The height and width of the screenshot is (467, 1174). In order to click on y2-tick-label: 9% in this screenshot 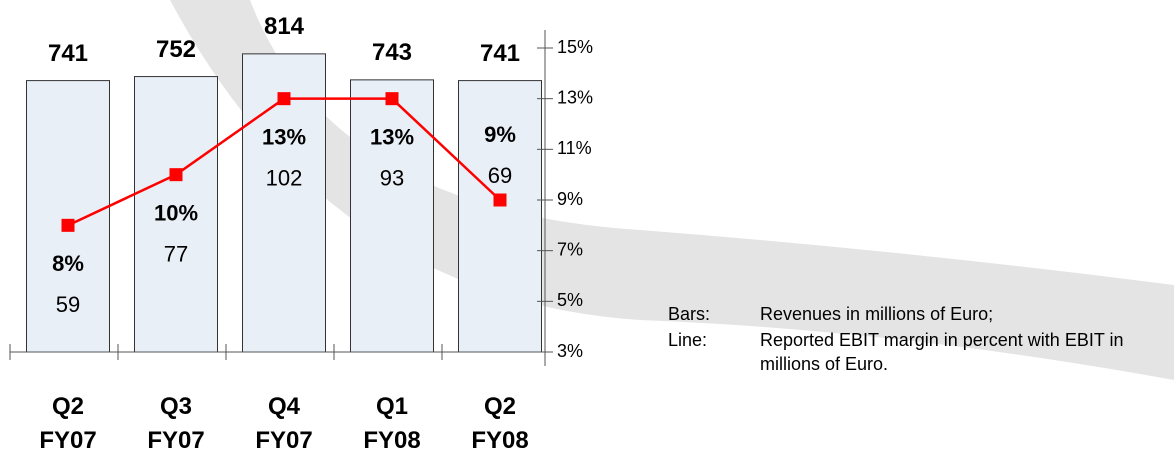, I will do `click(570, 199)`.